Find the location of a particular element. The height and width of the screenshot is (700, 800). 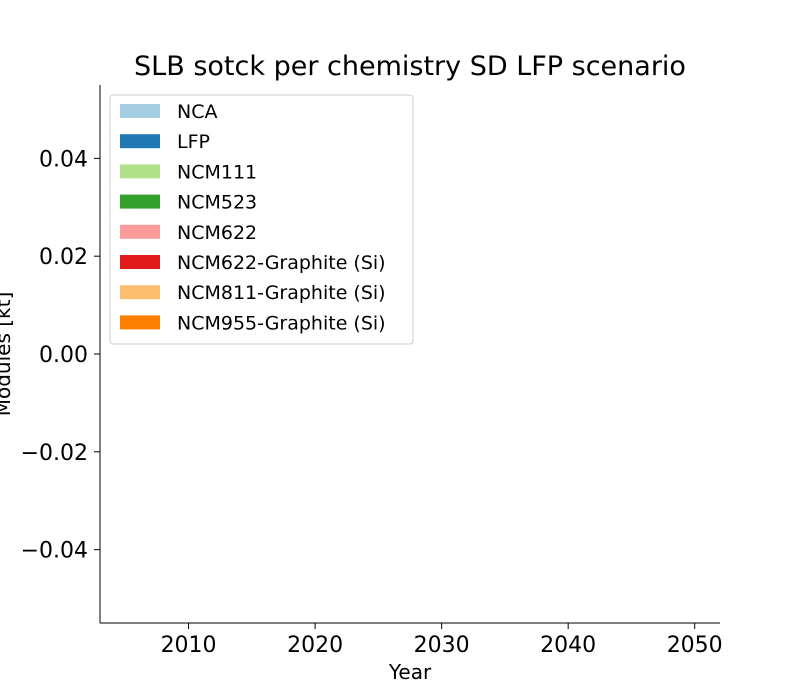

y-tick-label: 0.00 is located at coordinates (63, 355).